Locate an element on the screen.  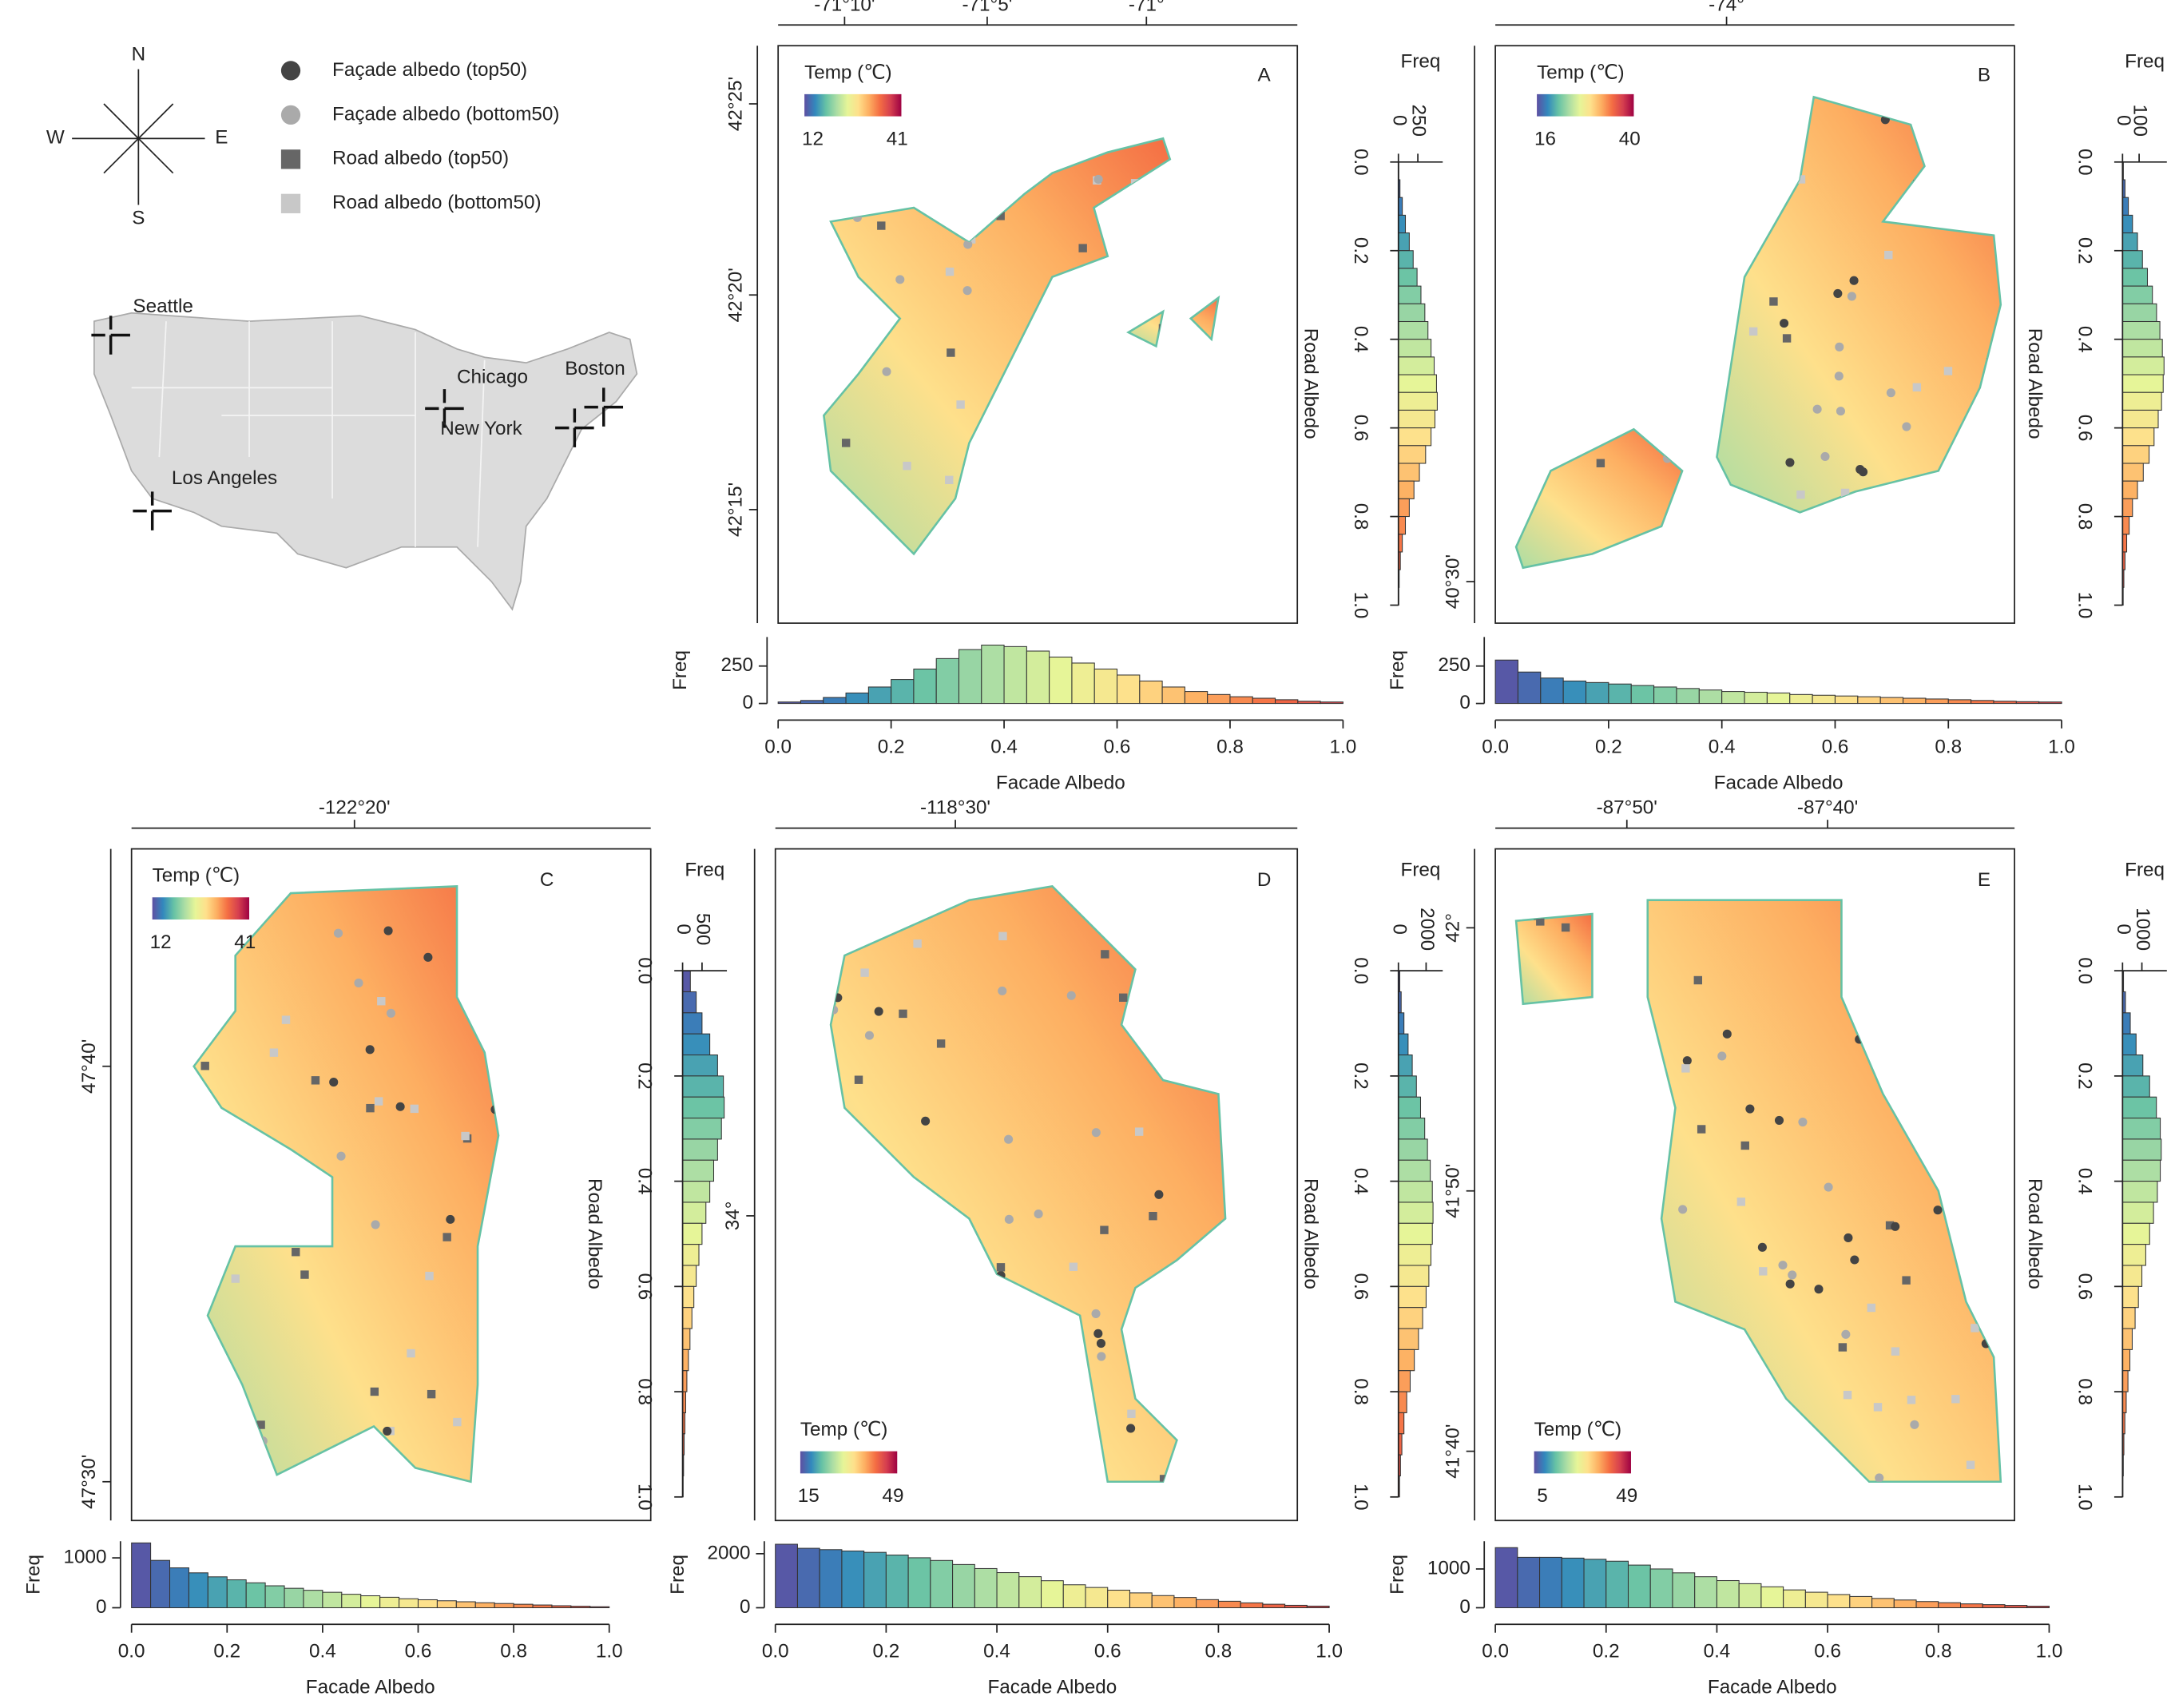
lon-label: -122°20' is located at coordinates (355, 808).